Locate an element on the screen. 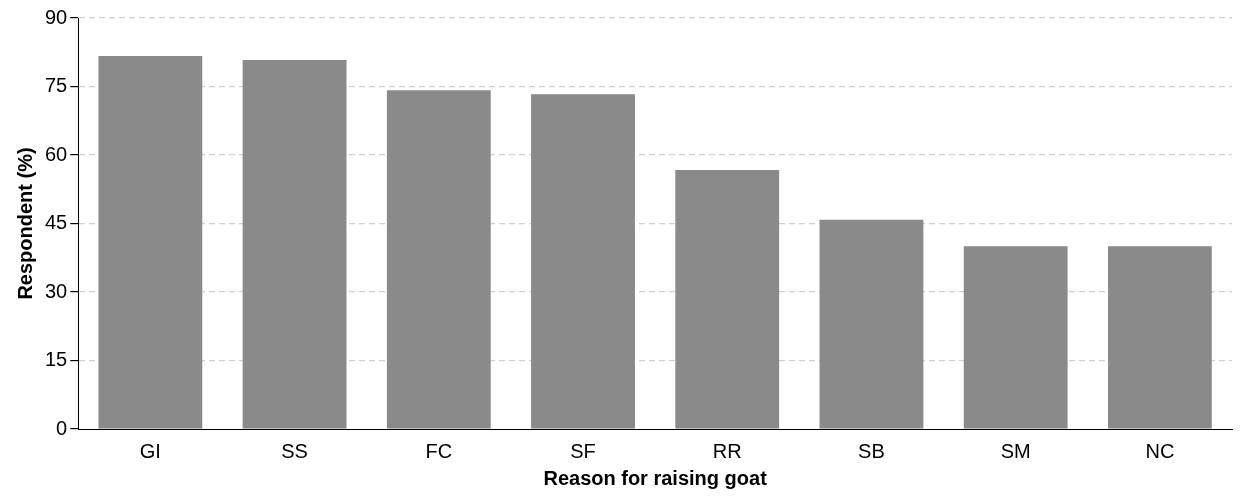 The width and height of the screenshot is (1252, 497). y-tick-label: 90 is located at coordinates (56, 16).